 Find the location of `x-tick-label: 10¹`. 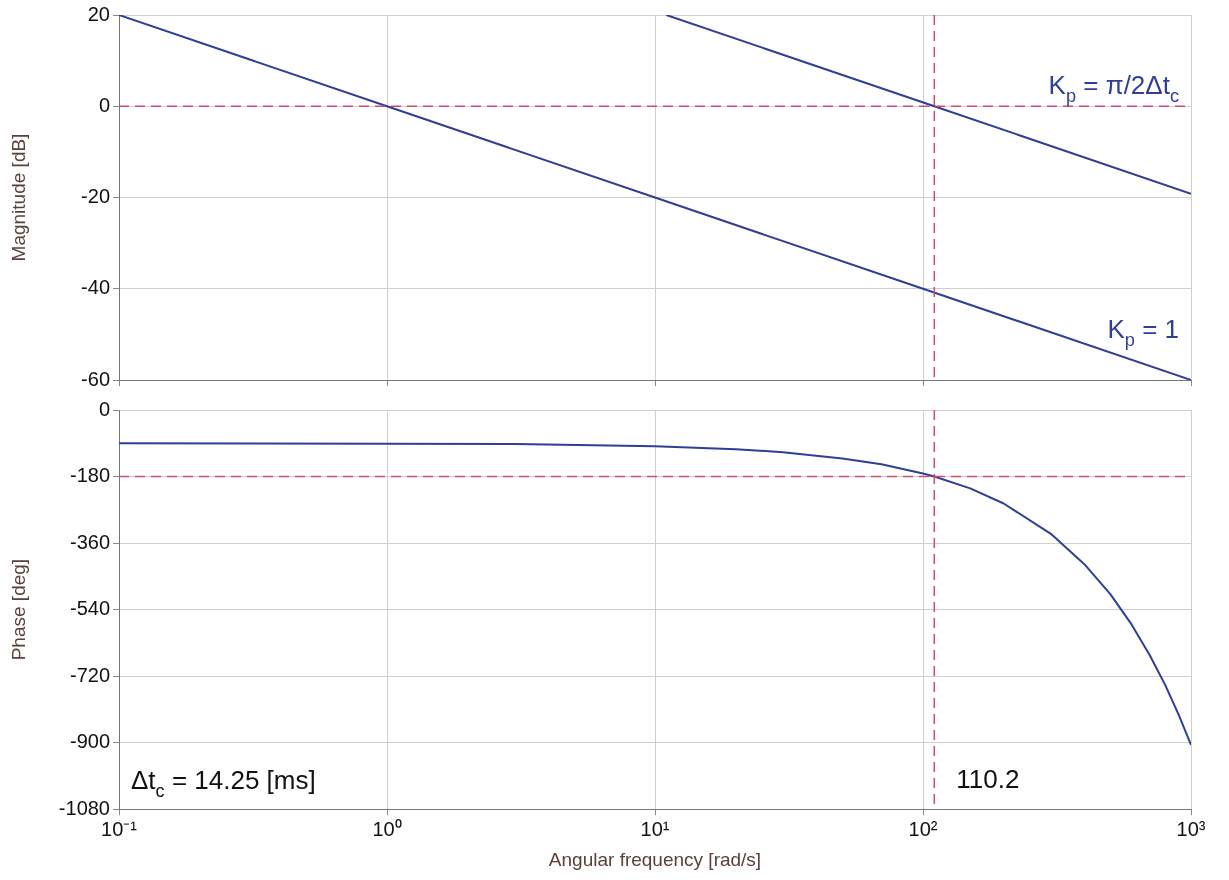

x-tick-label: 10¹ is located at coordinates (655, 828).